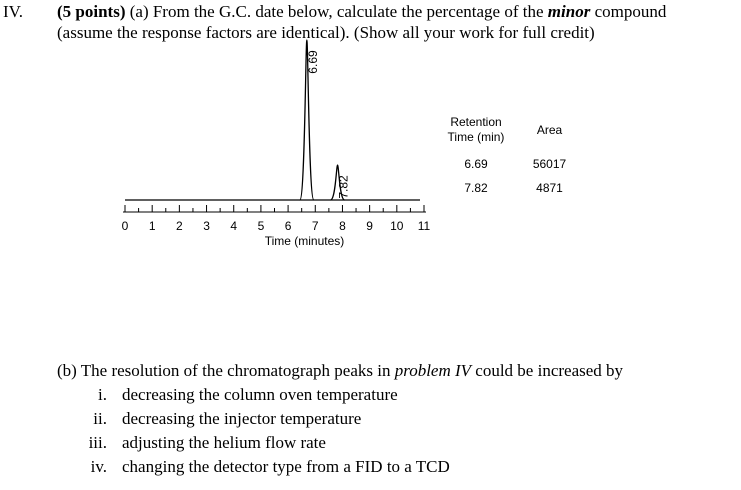  Describe the element at coordinates (424, 226) in the screenshot. I see `x-tick-label: 11` at that location.